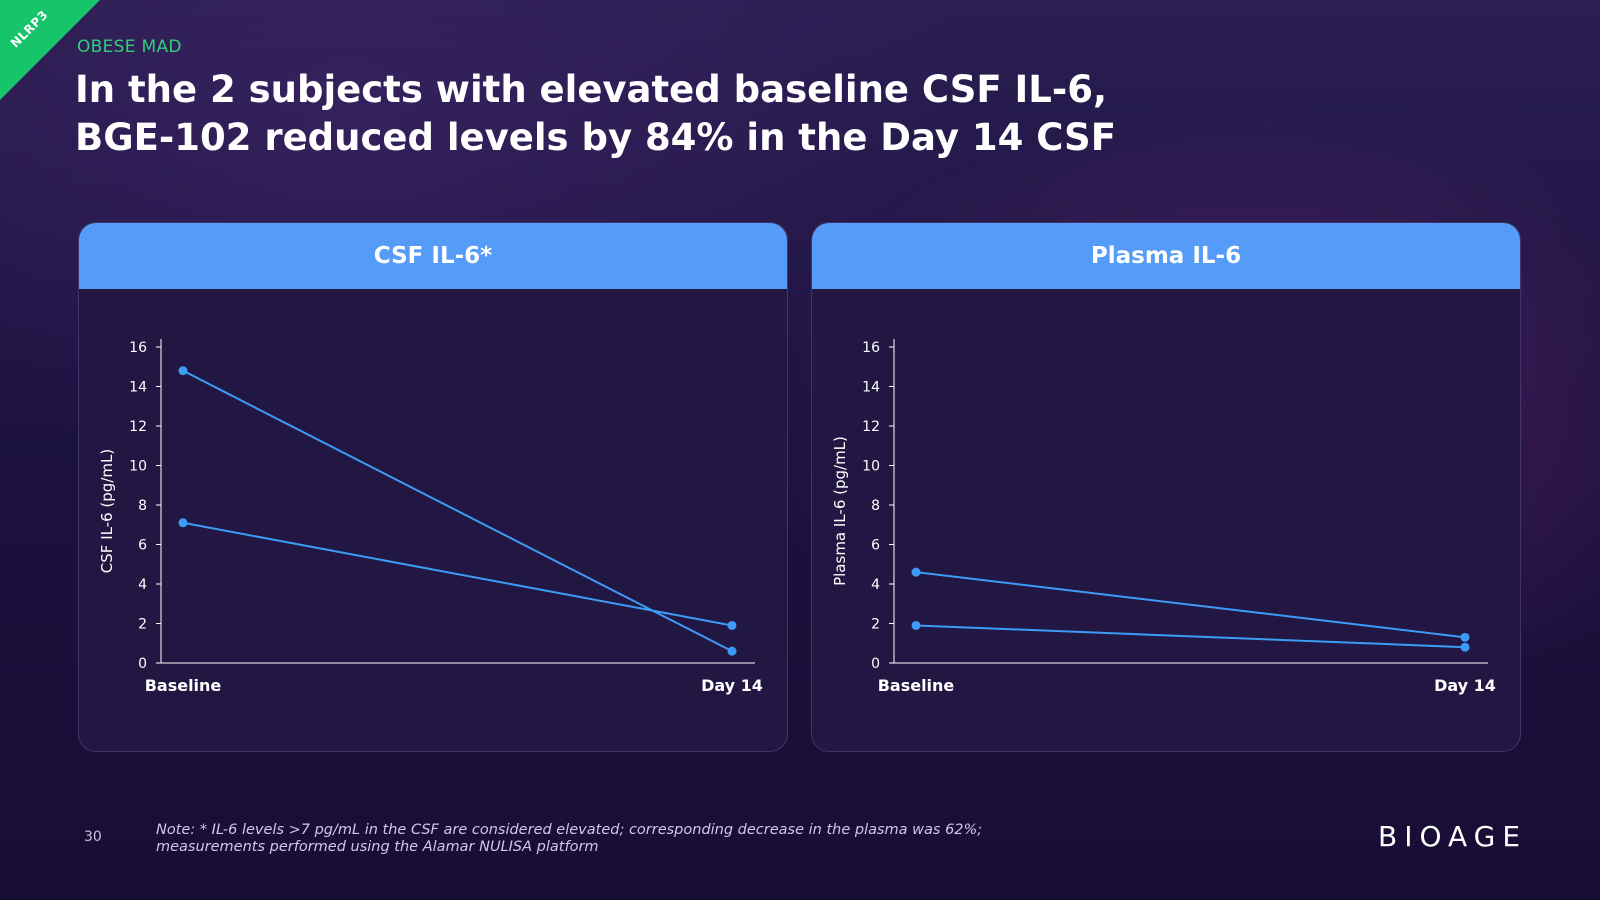 This screenshot has width=1600, height=900. Describe the element at coordinates (875, 546) in the screenshot. I see `plasma-y-tick-label: 6` at that location.